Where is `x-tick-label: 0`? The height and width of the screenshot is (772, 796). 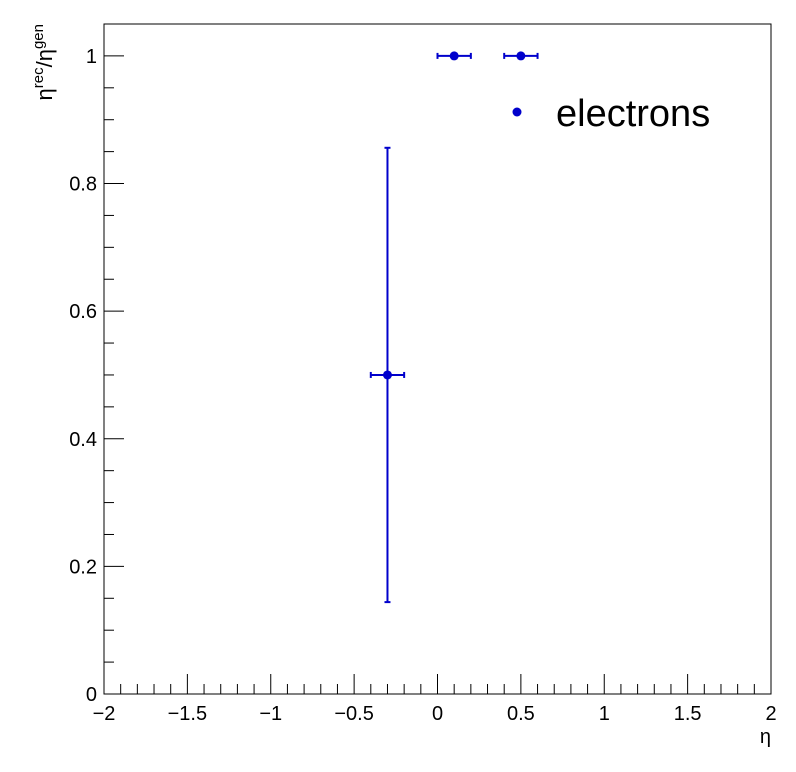 x-tick-label: 0 is located at coordinates (437, 714).